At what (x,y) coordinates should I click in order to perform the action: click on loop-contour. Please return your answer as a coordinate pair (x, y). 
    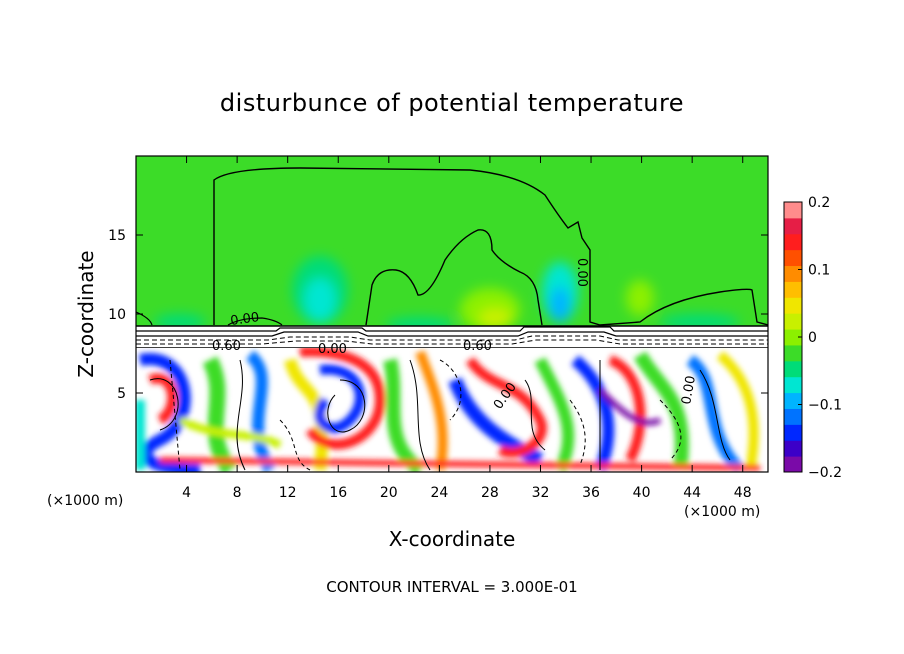
    Looking at the image, I should click on (255, 321).